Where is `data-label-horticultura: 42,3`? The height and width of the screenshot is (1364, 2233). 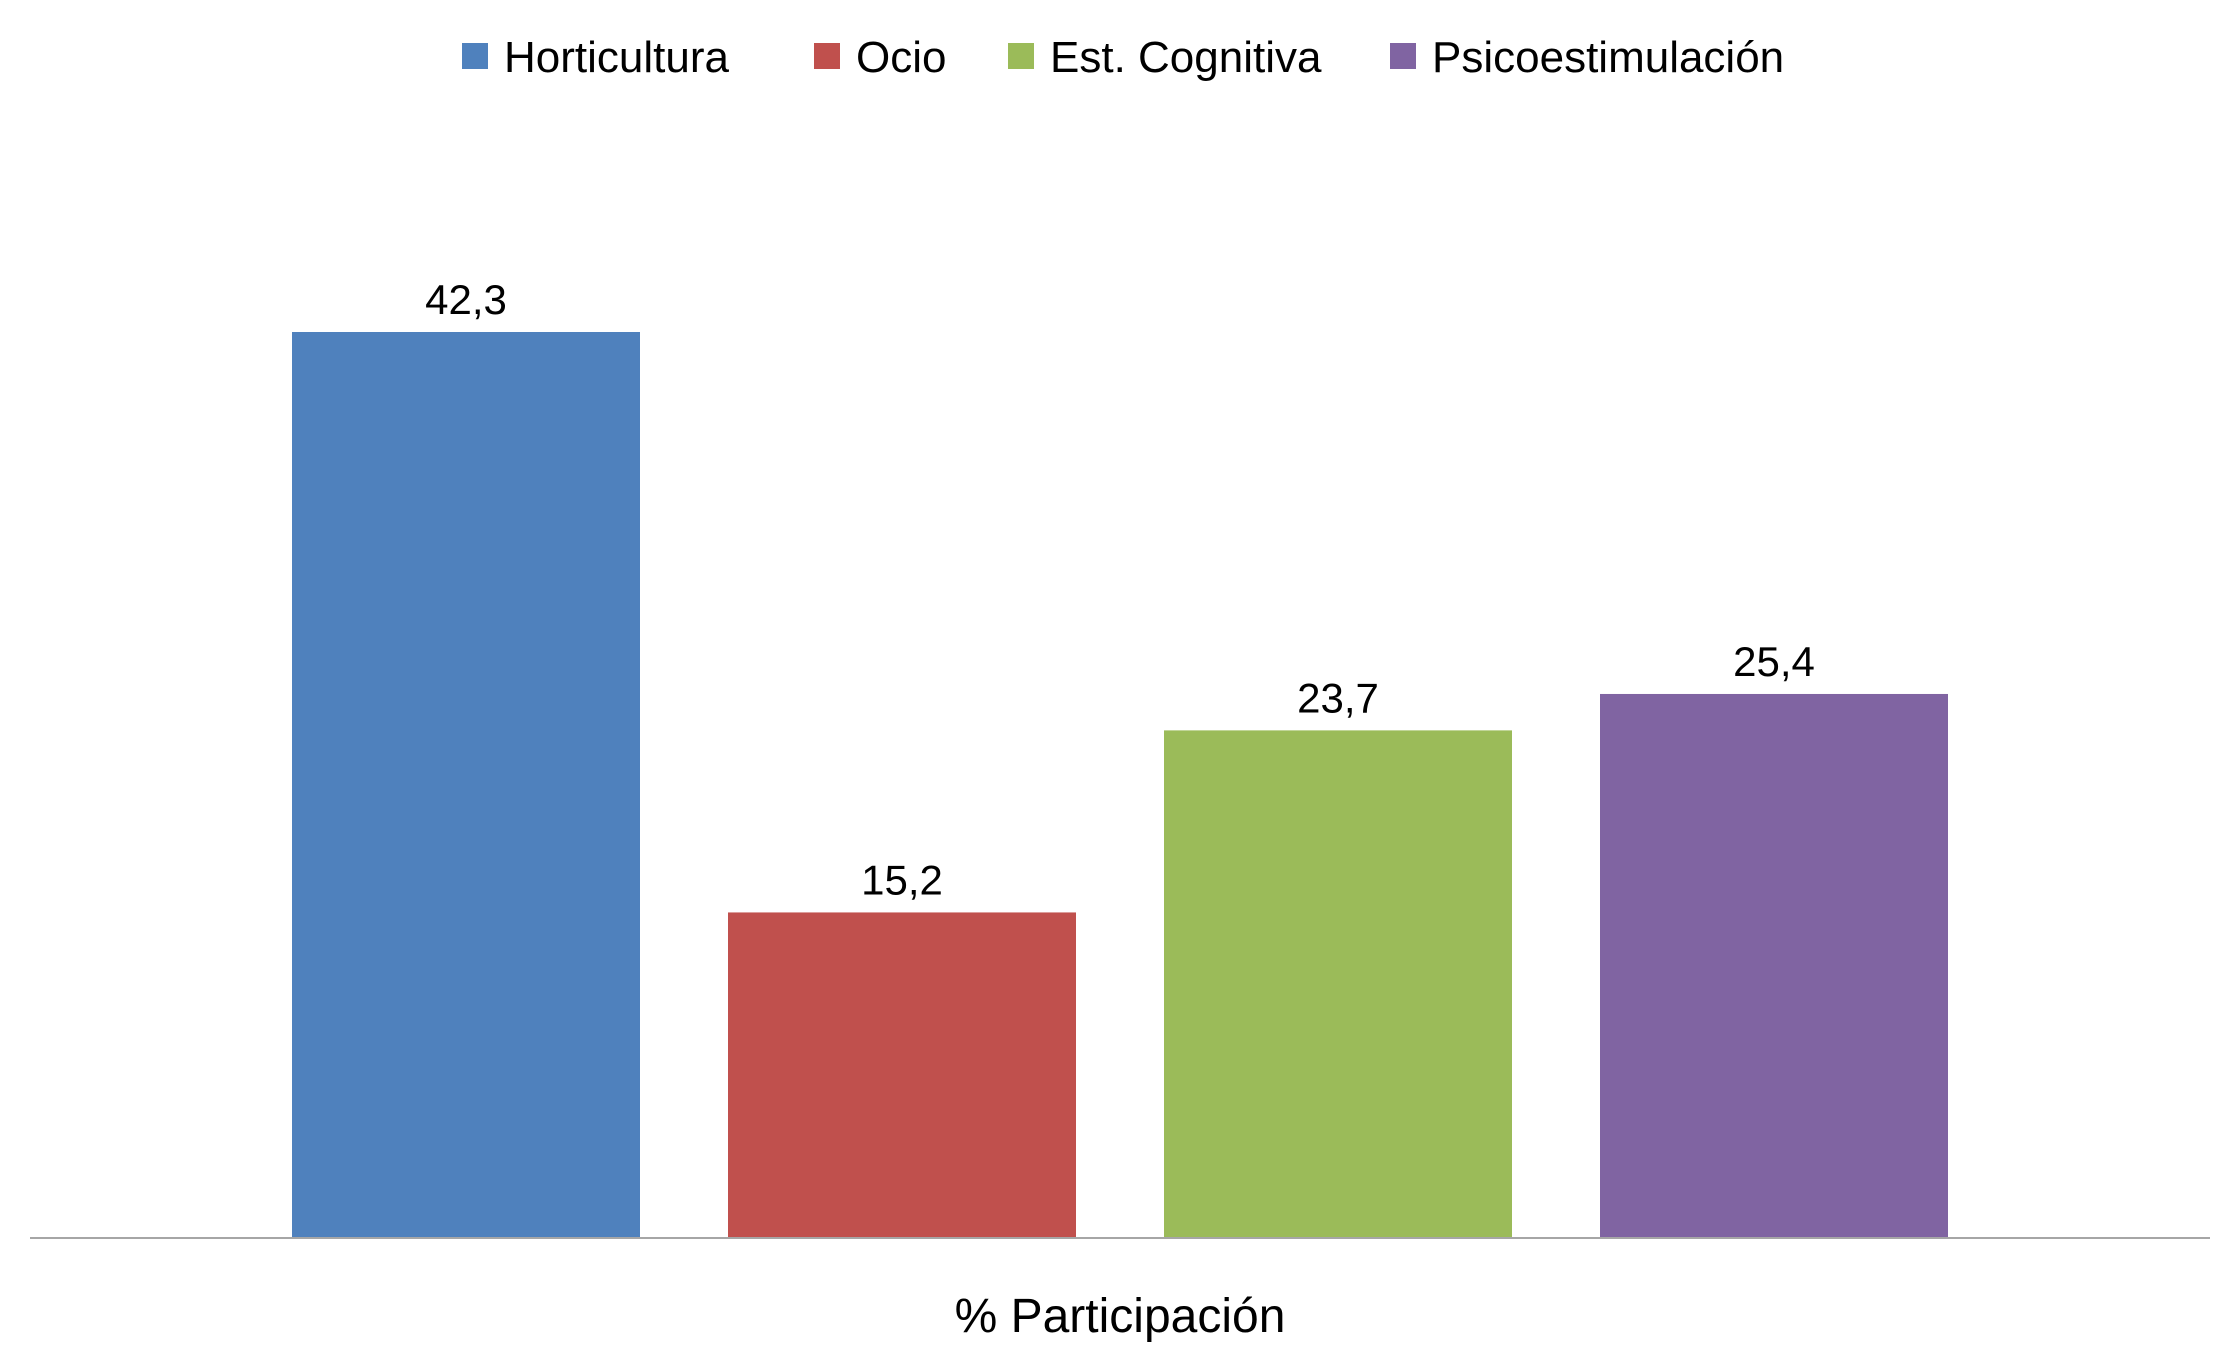
data-label-horticultura: 42,3 is located at coordinates (466, 299).